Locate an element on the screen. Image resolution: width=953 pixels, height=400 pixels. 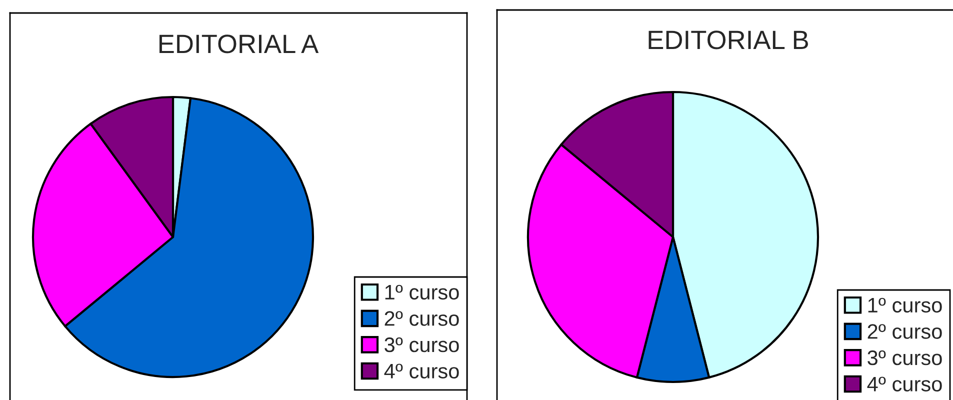
chart-title: EDITORIAL B is located at coordinates (728, 40).